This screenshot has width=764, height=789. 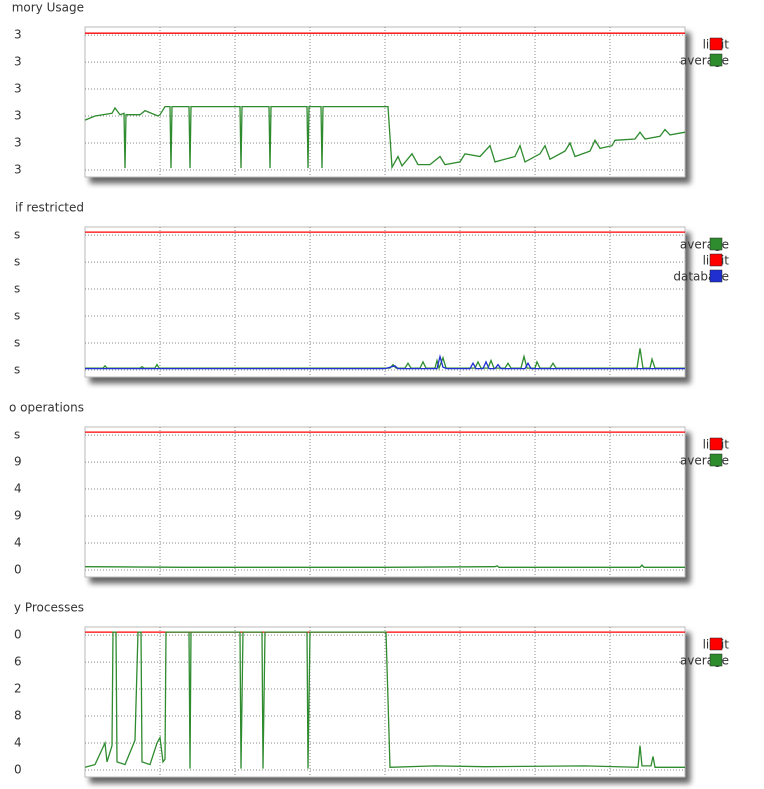 What do you see at coordinates (48, 8) in the screenshot?
I see `chart-title: mory Usage` at bounding box center [48, 8].